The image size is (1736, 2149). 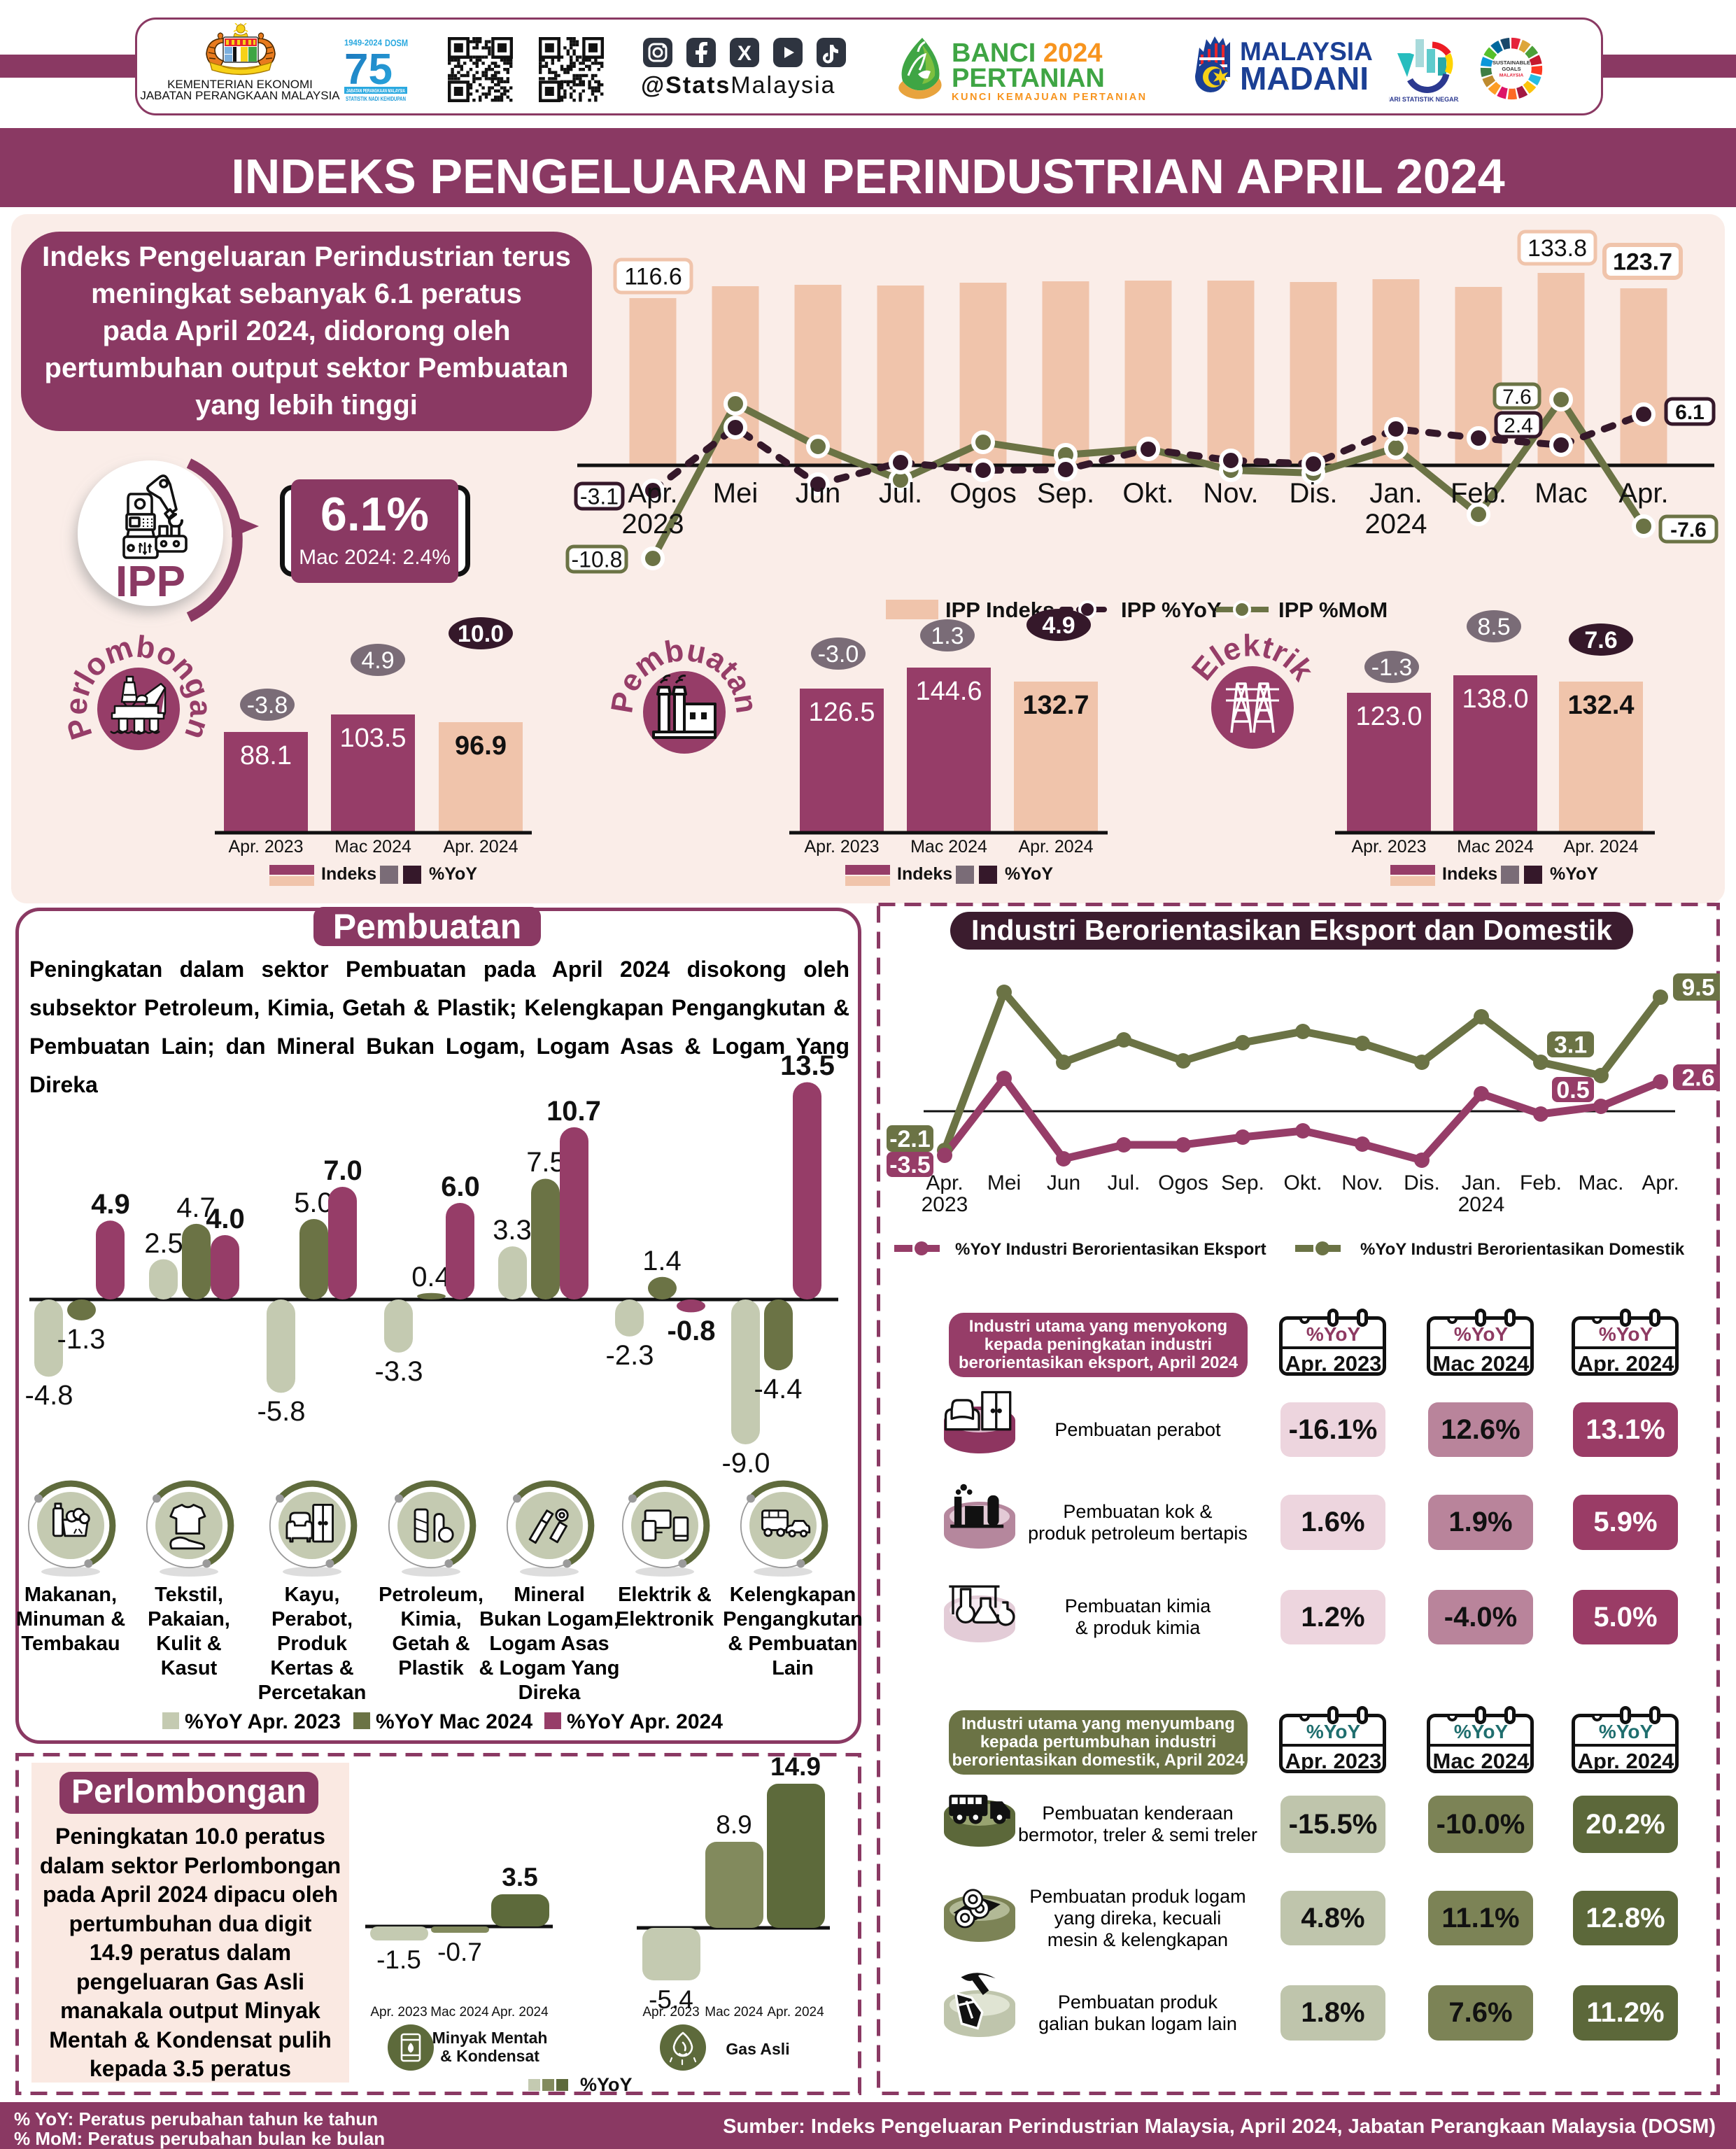 I want to click on svg-text: -2.1, so click(x=910, y=1139).